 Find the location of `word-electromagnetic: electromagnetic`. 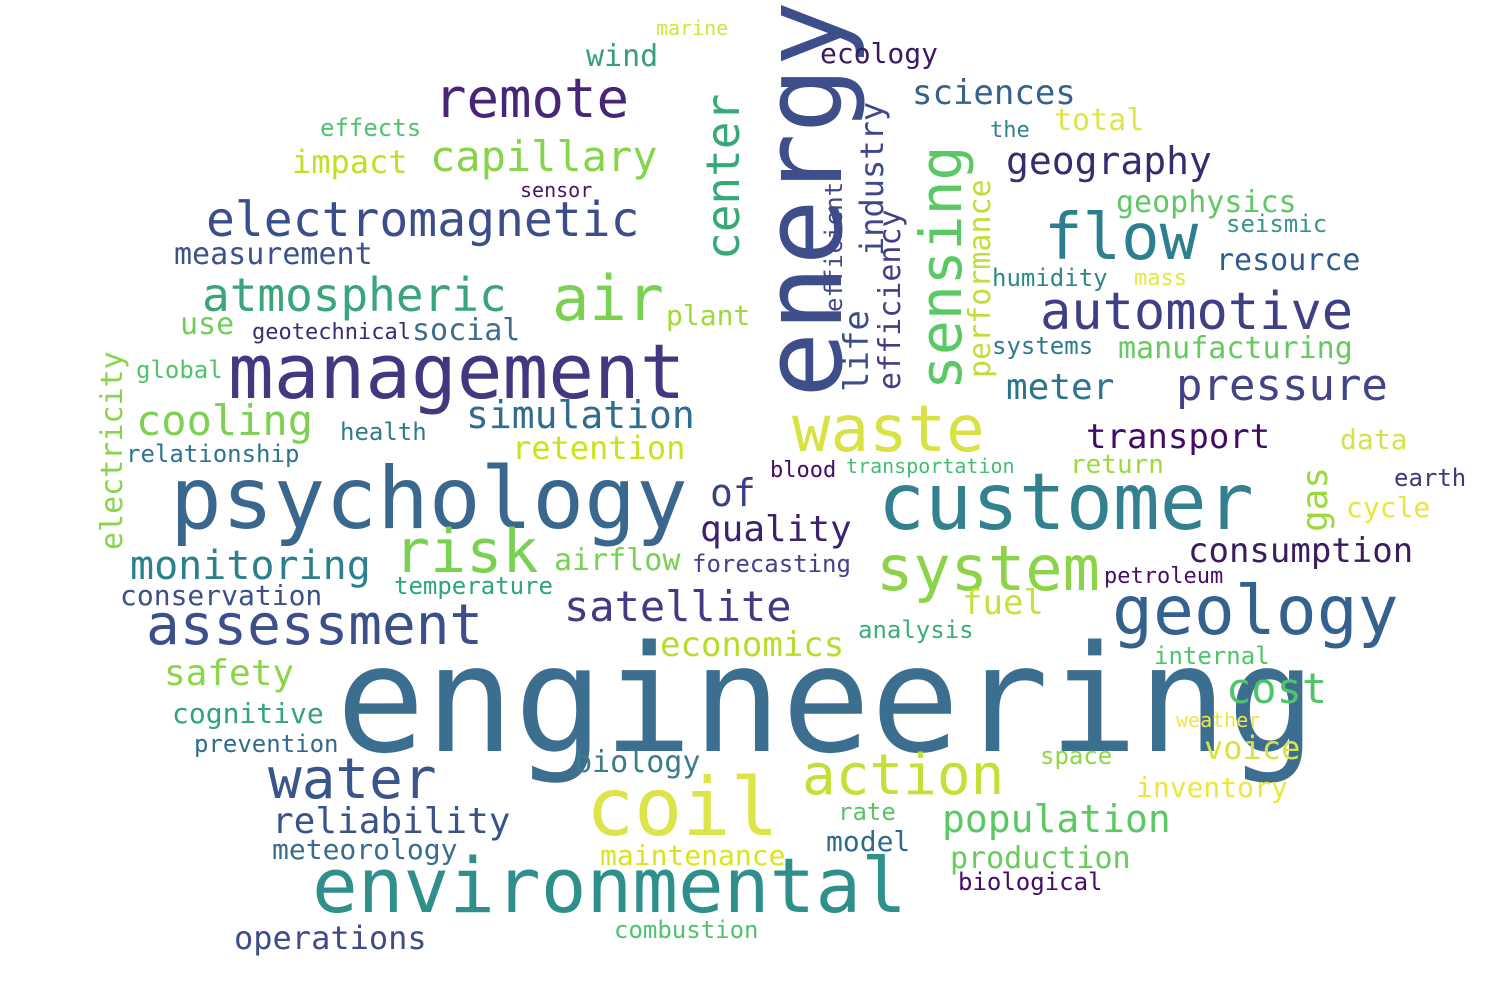

word-electromagnetic: electromagnetic is located at coordinates (423, 220).